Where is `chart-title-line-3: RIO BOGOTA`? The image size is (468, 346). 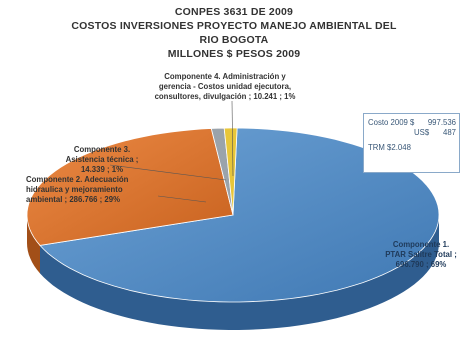 chart-title-line-3: RIO BOGOTA is located at coordinates (234, 40).